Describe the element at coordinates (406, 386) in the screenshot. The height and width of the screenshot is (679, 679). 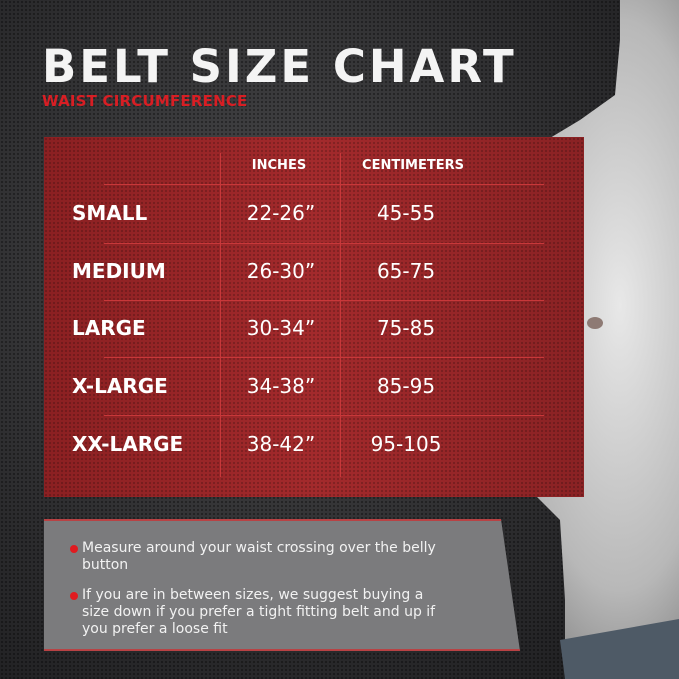
I see `cm-value: 85-95` at that location.